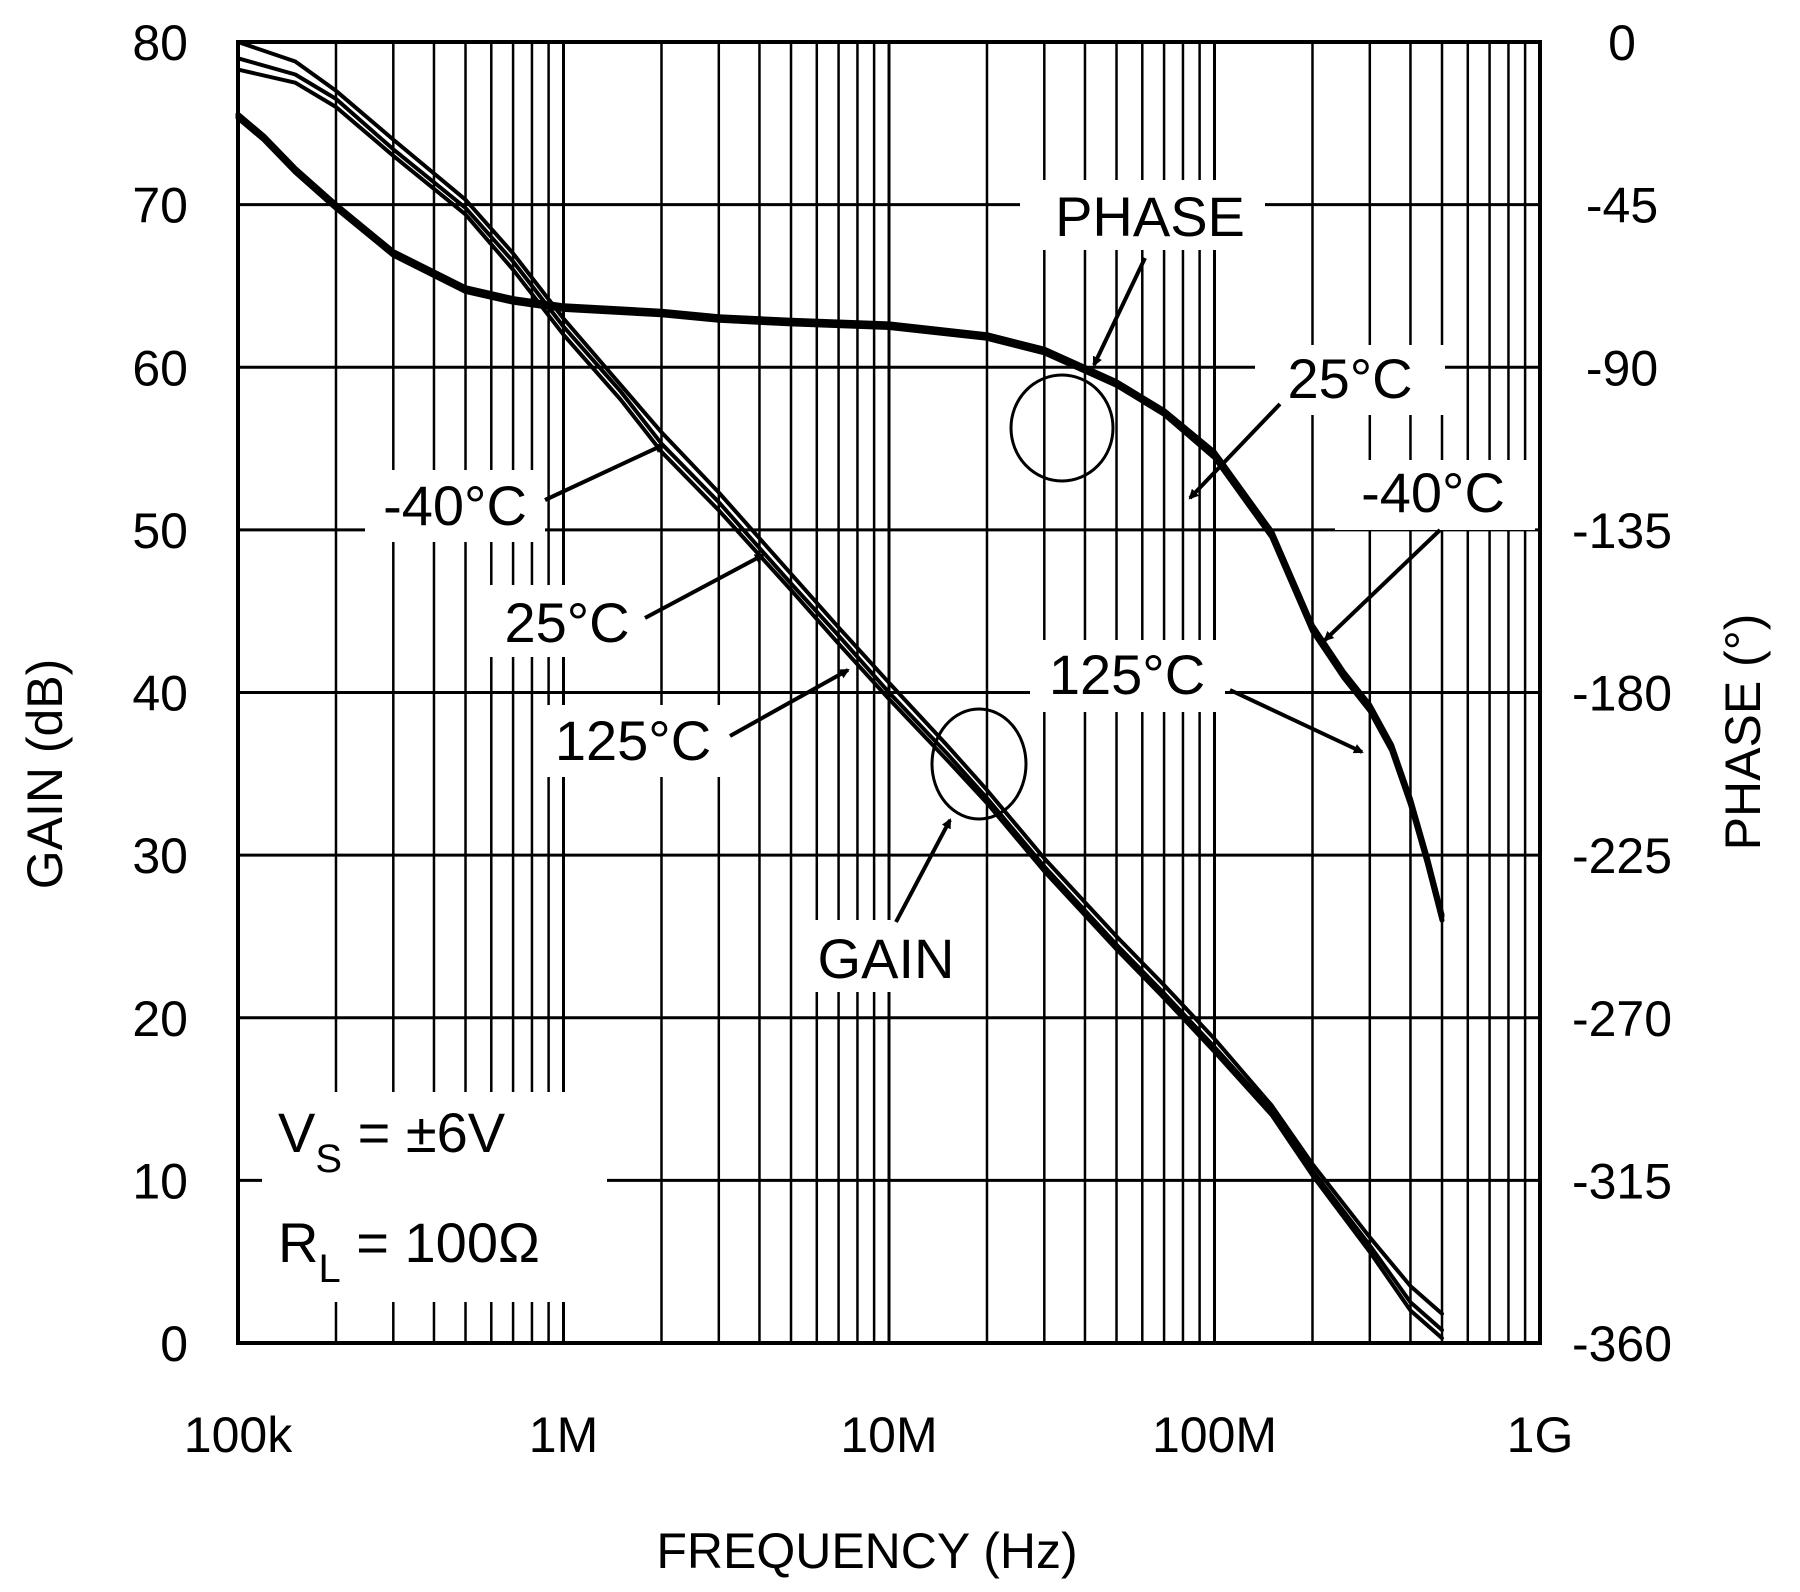 The height and width of the screenshot is (1592, 1800). I want to click on annotation-phase: PHASE, so click(1150, 216).